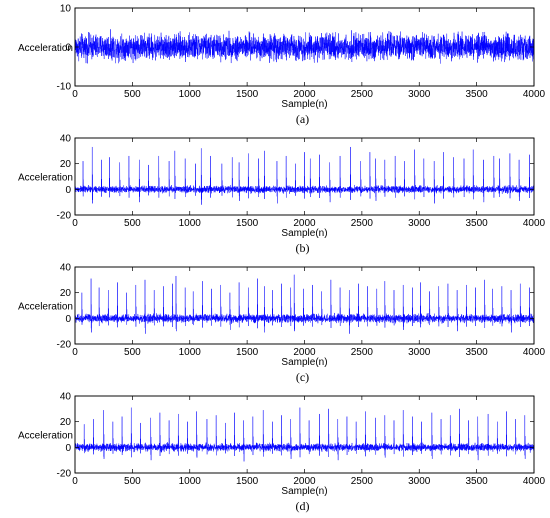 The width and height of the screenshot is (550, 518). I want to click on x-tick-label-d: 500, so click(132, 481).